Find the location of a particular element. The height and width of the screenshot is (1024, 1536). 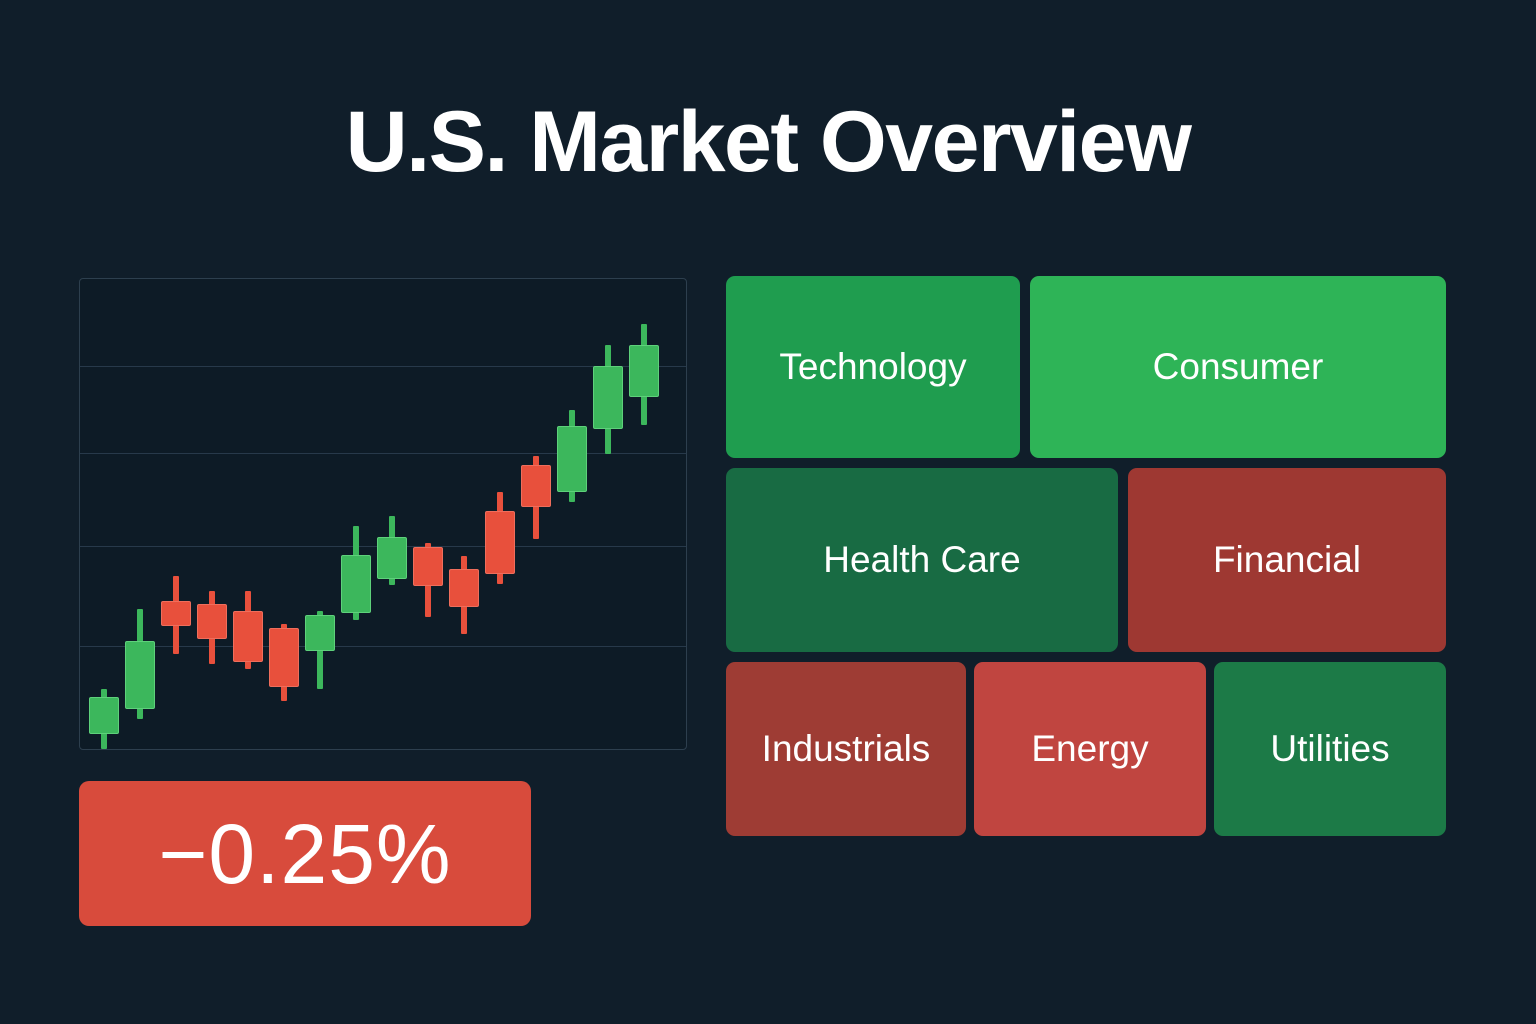

treemap-tile-financial: Financial is located at coordinates (1287, 560).